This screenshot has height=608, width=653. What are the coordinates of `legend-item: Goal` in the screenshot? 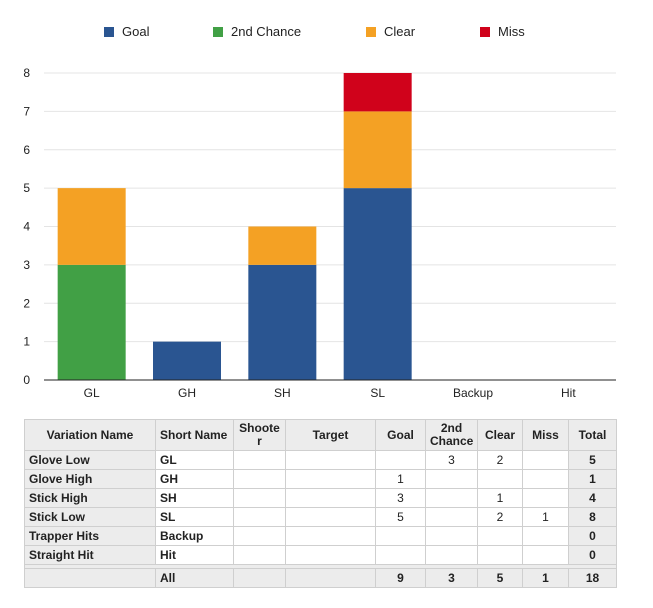 It's located at (126, 31).